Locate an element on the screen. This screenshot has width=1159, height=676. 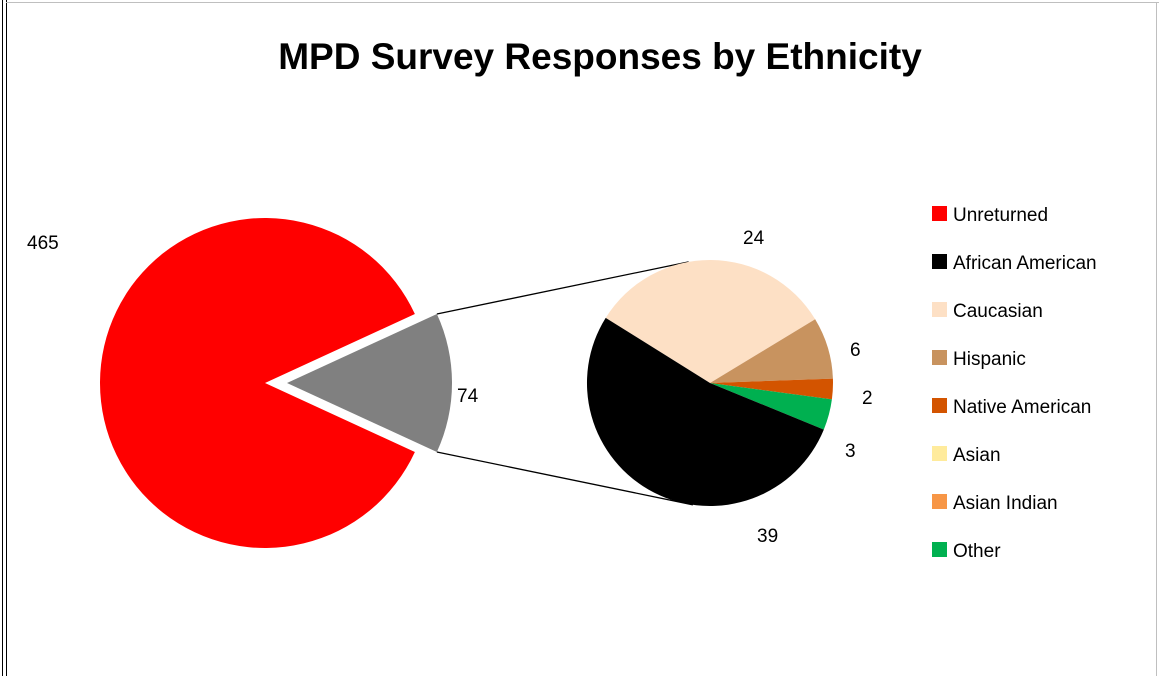
frame-border-left-inner is located at coordinates (6, 338).